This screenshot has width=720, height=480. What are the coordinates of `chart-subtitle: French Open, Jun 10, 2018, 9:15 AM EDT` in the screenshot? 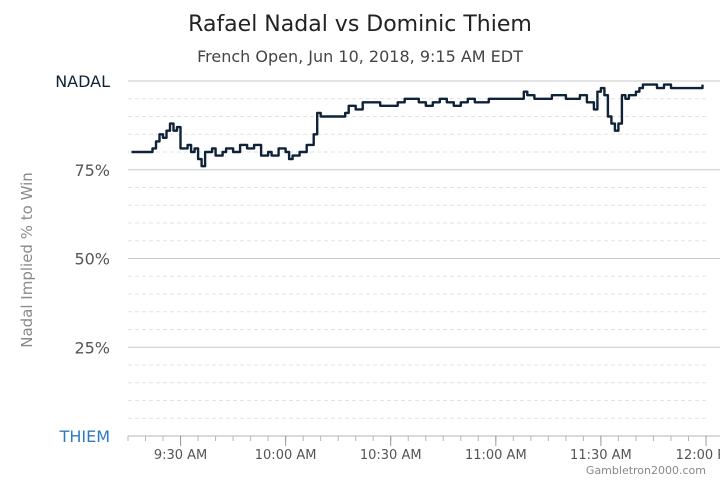 It's located at (360, 56).